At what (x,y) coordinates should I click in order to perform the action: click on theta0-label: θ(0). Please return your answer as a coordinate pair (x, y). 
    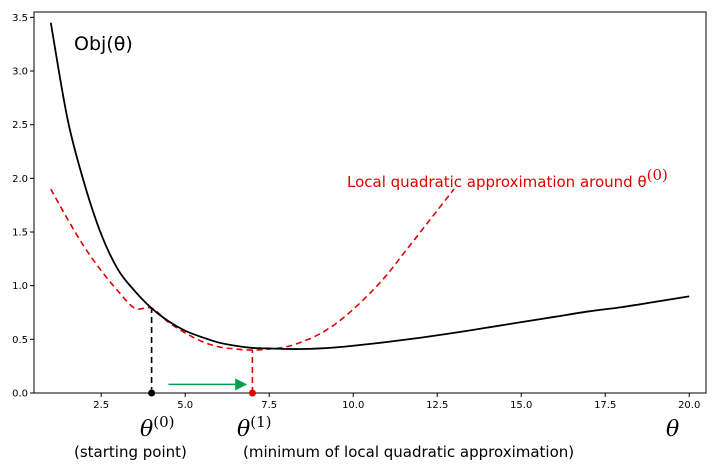
    Looking at the image, I should click on (157, 427).